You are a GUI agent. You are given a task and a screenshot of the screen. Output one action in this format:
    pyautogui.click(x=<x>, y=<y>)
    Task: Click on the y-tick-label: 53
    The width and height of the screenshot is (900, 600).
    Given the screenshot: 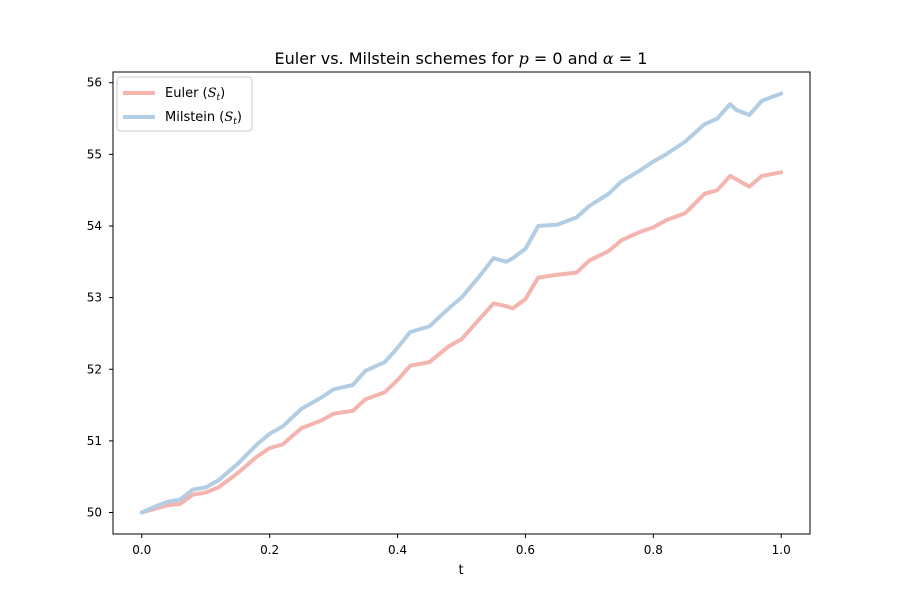 What is the action you would take?
    pyautogui.click(x=94, y=298)
    